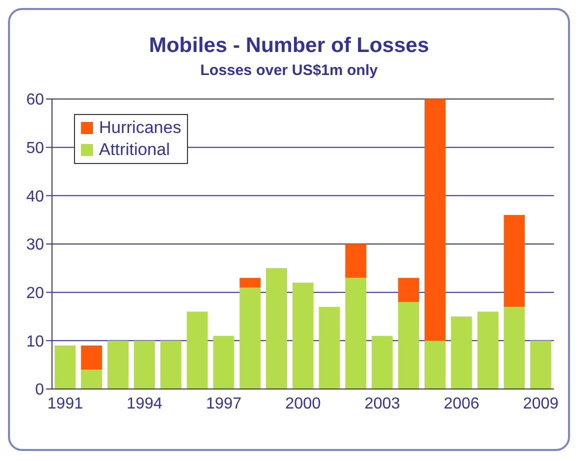 The width and height of the screenshot is (580, 461). What do you see at coordinates (35, 149) in the screenshot?
I see `y-tick-label: 50` at bounding box center [35, 149].